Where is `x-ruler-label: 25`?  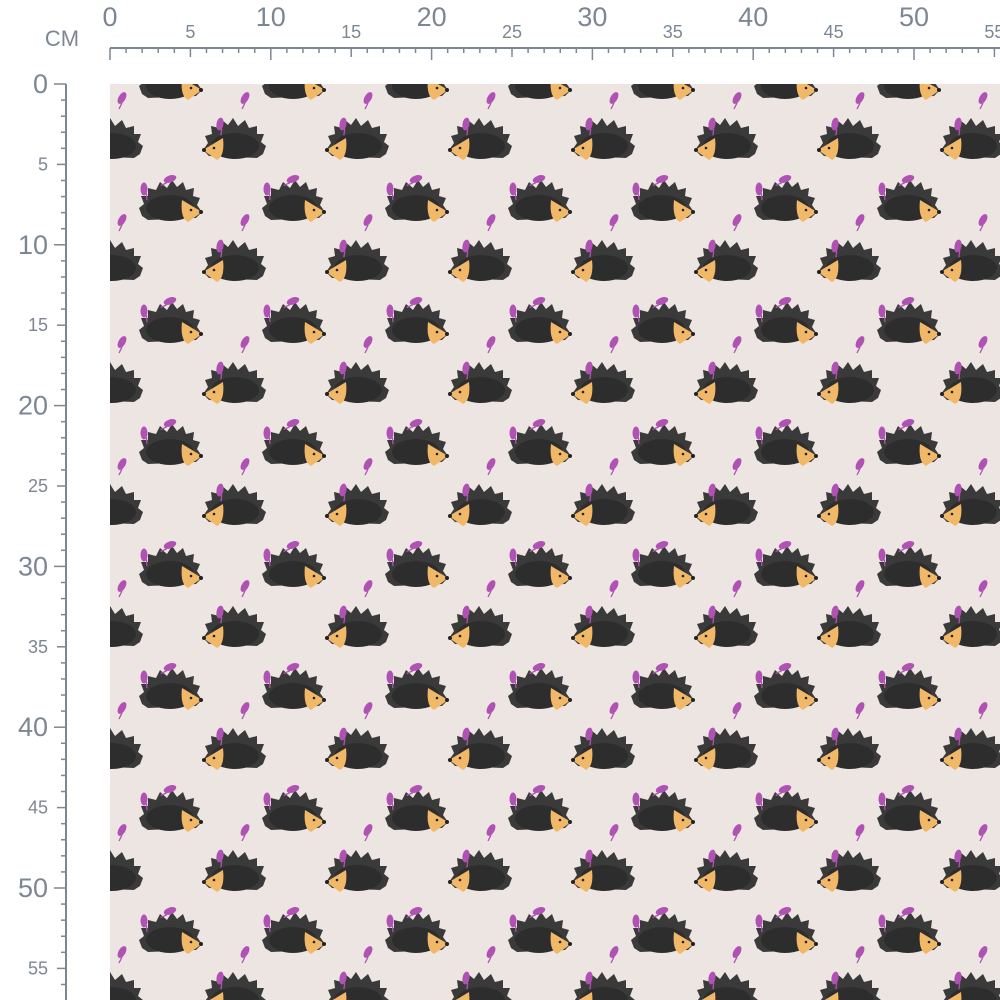 x-ruler-label: 25 is located at coordinates (512, 32).